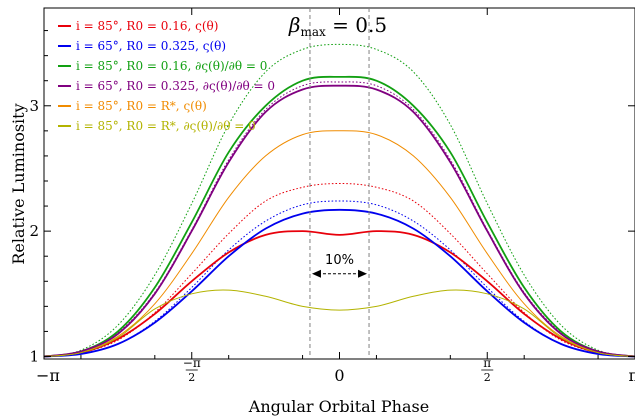  I want to click on legend-entry-6: i = 85°, R0 = R*, ∂ς(θ)/∂θ = 0, so click(166, 126).